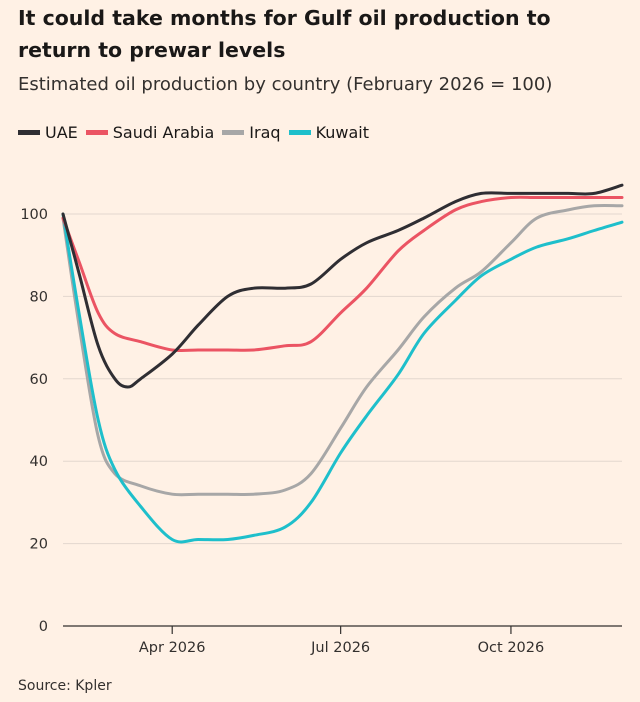 The width and height of the screenshot is (640, 702). What do you see at coordinates (511, 648) in the screenshot?
I see `x-tick-label-2: Oct 2026` at bounding box center [511, 648].